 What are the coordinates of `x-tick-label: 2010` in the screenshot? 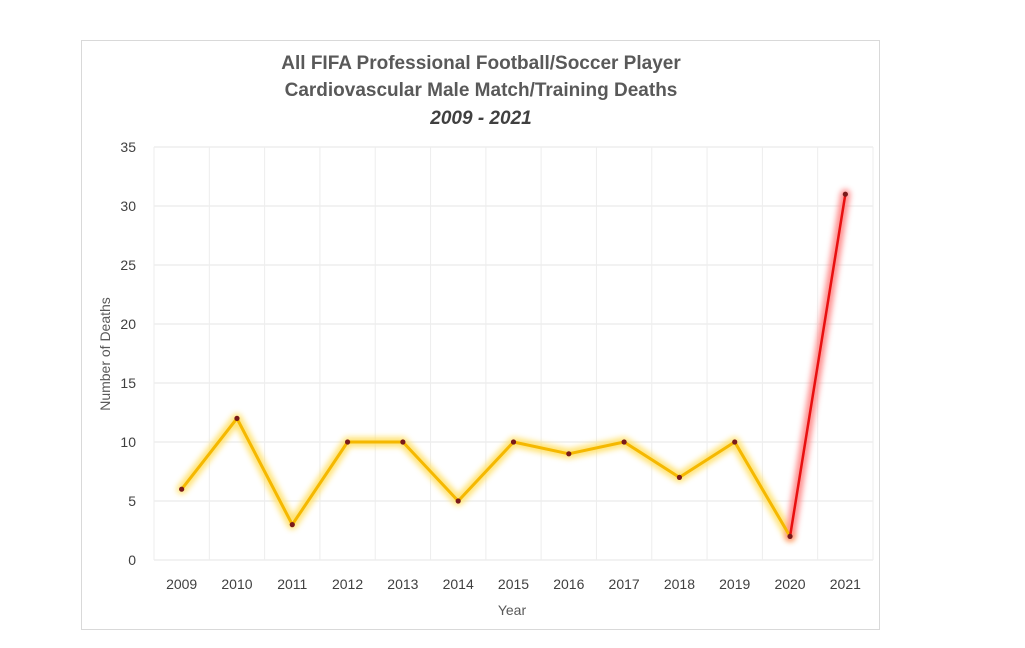 It's located at (236, 584).